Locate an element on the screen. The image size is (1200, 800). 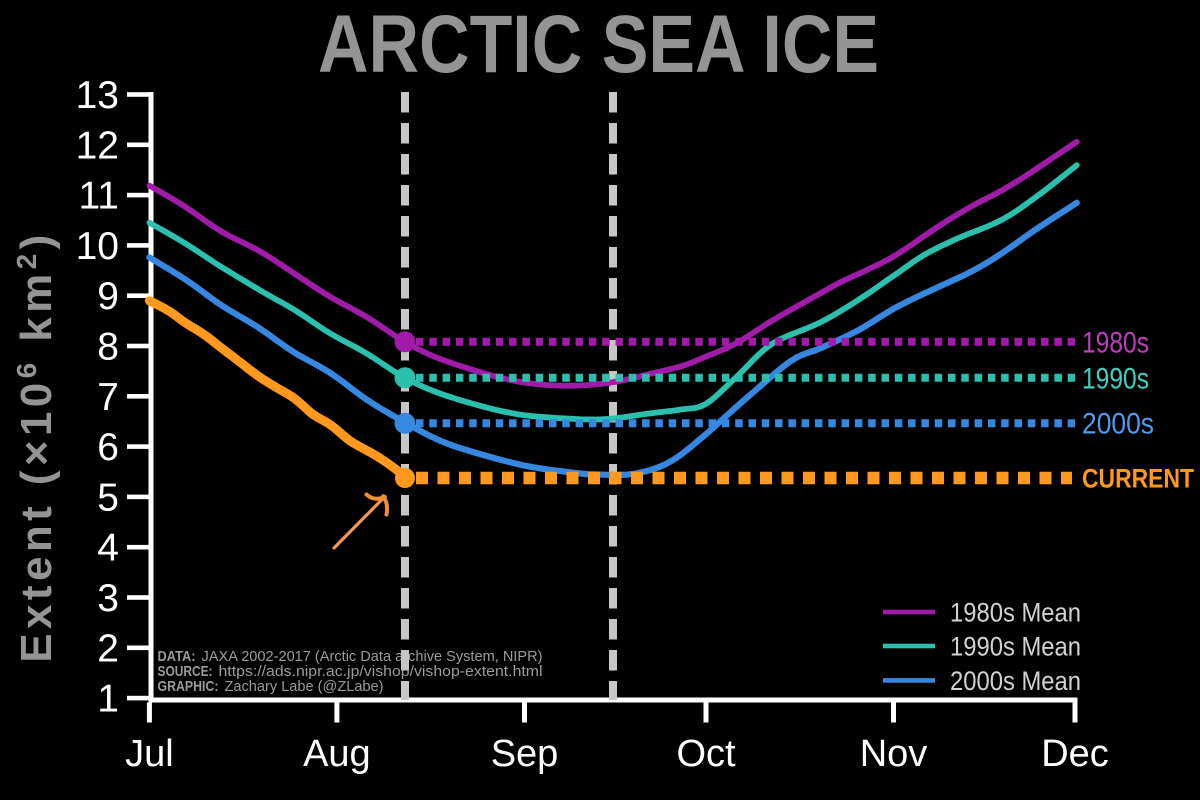
svg-text: 2000s Mean is located at coordinates (1015, 681).